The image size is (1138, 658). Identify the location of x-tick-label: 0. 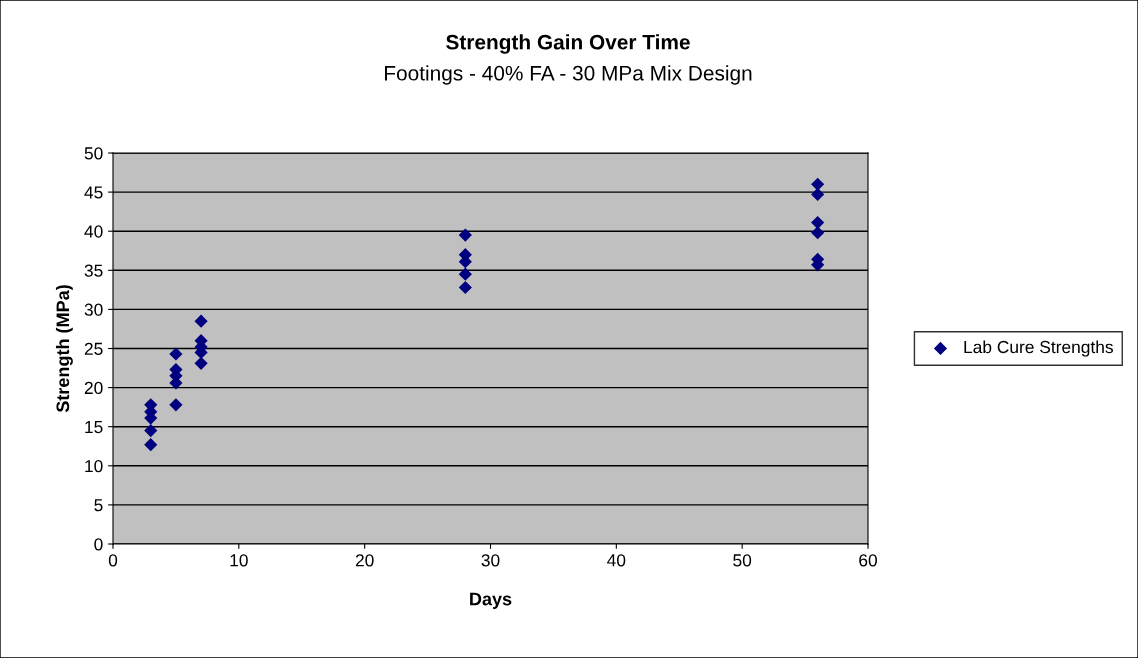
(113, 560).